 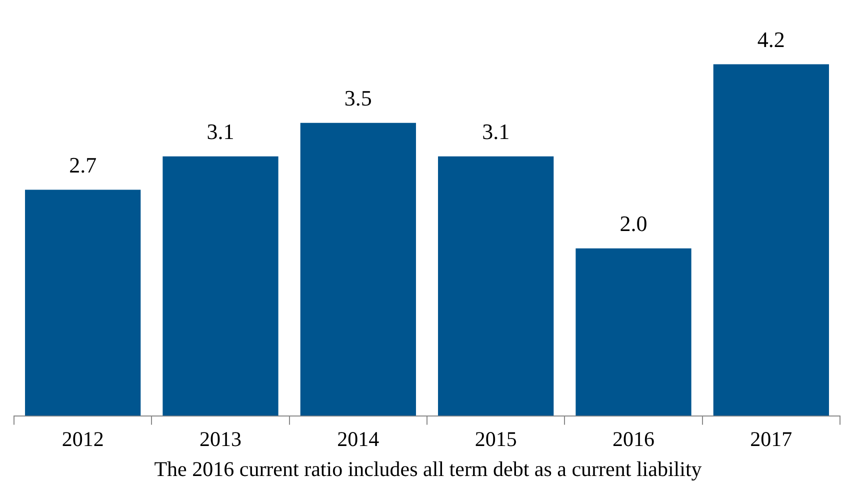 What do you see at coordinates (221, 438) in the screenshot?
I see `x-tick-label: 2013` at bounding box center [221, 438].